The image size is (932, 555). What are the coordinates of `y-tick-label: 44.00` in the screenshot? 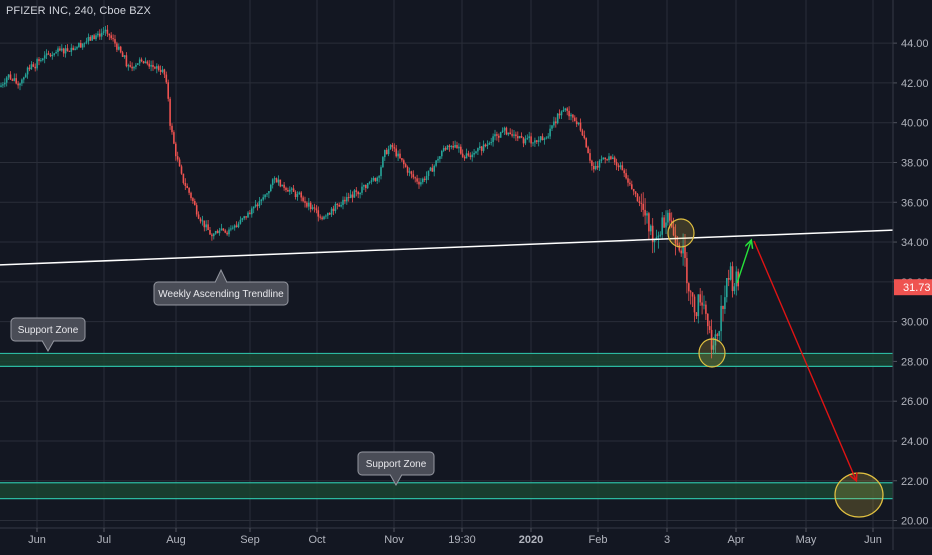 It's located at (915, 44).